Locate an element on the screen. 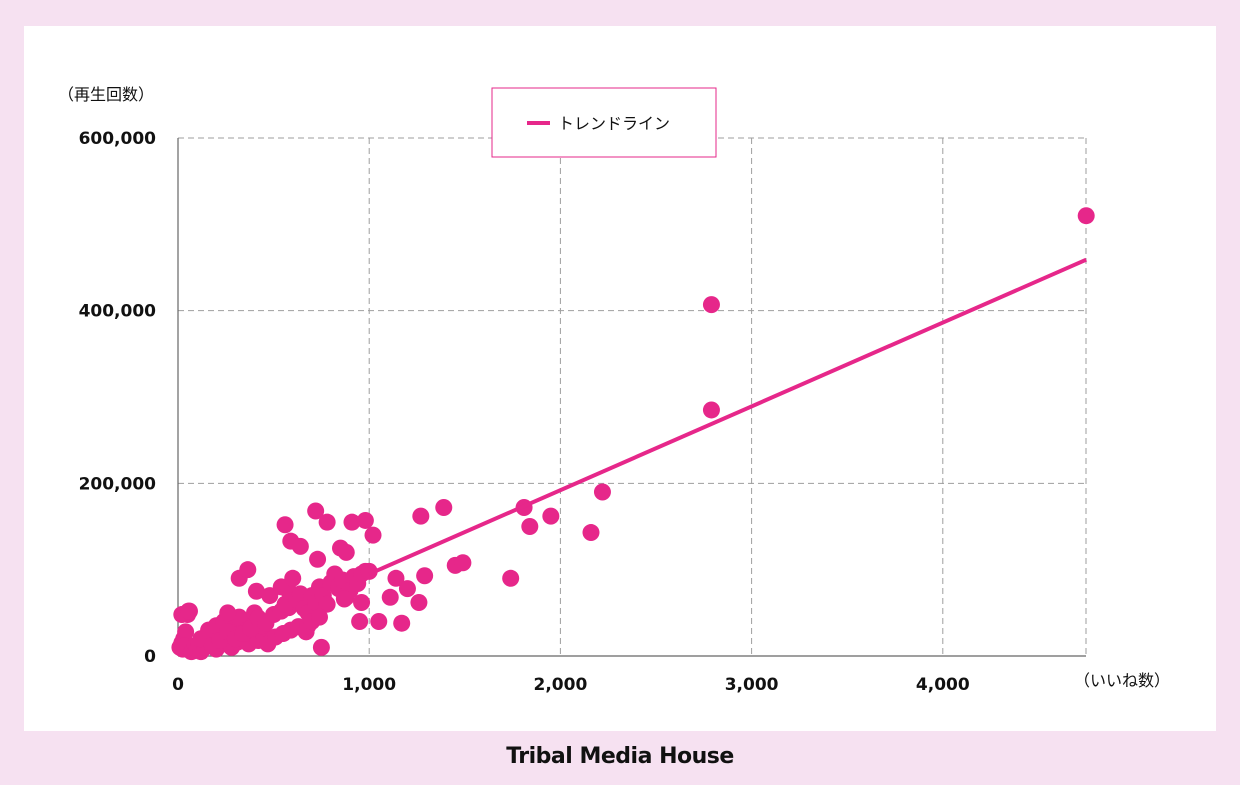 The width and height of the screenshot is (1240, 785). legend: トレンドライン is located at coordinates (604, 122).